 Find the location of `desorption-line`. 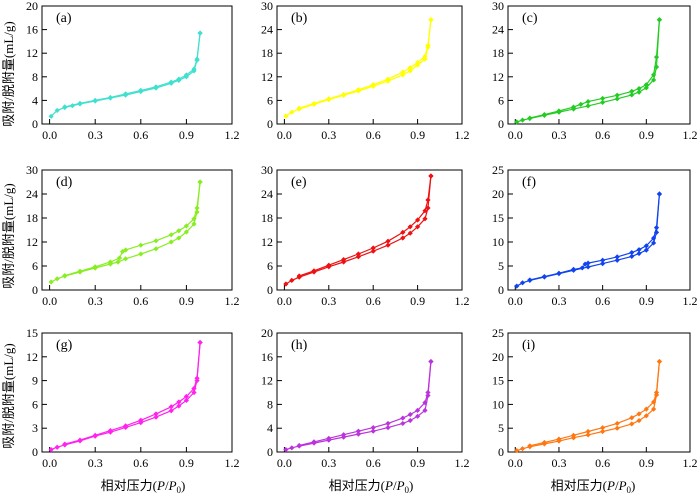

desorption-line is located at coordinates (365, 64).